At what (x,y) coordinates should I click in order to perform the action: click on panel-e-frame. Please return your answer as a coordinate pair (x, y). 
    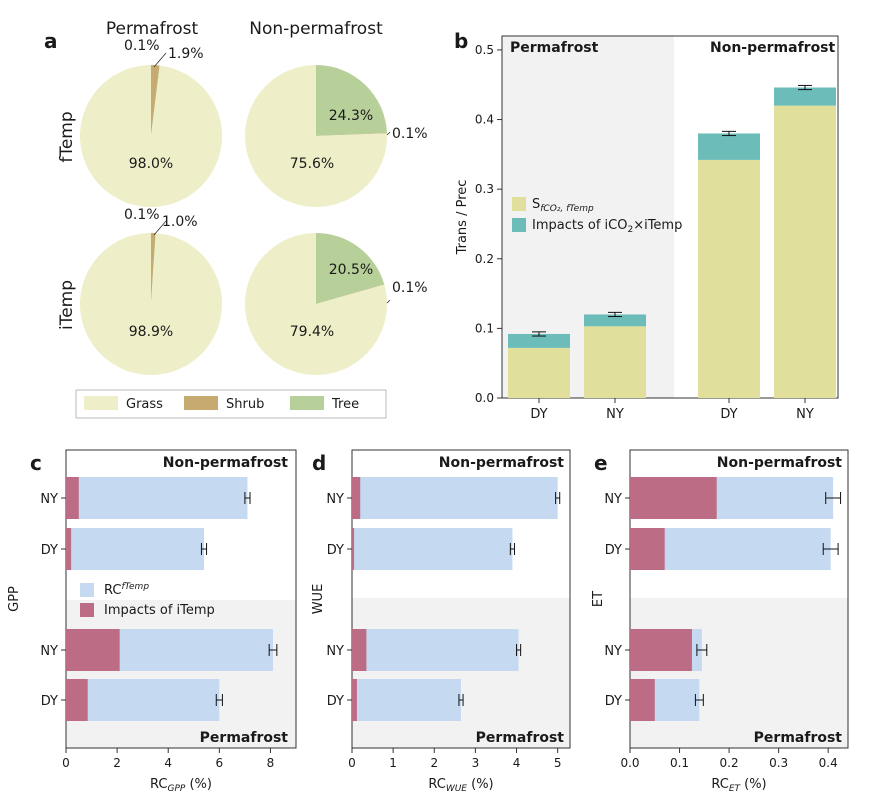
    Looking at the image, I should click on (739, 599).